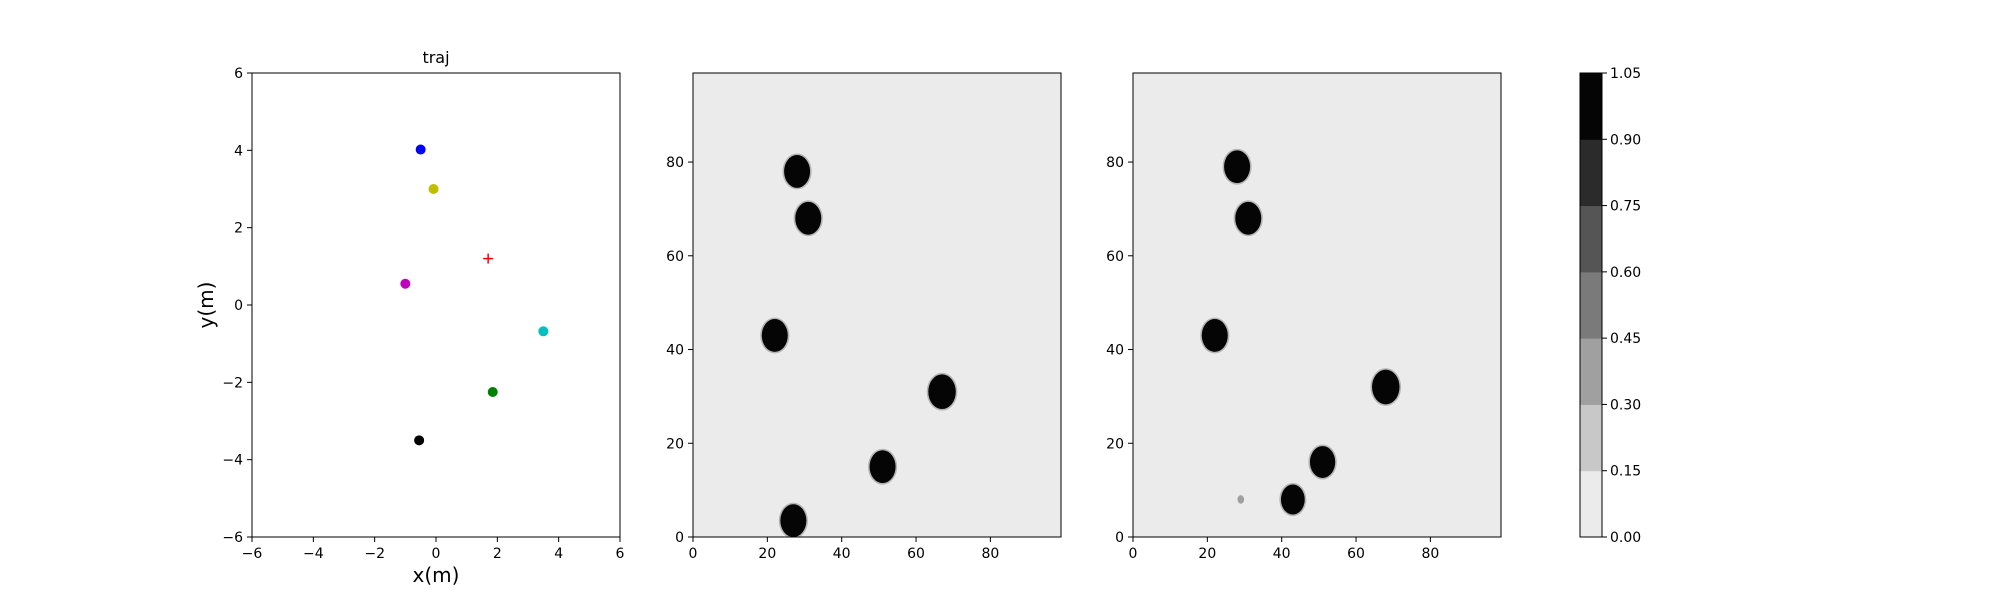  What do you see at coordinates (675, 257) in the screenshot?
I see `heatmap-1-y-tick-label: 60` at bounding box center [675, 257].